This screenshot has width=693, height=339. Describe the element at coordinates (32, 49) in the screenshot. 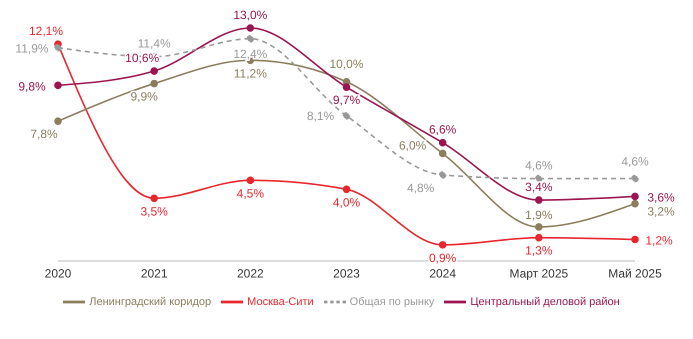

I see `data-label: 11,9%` at that location.